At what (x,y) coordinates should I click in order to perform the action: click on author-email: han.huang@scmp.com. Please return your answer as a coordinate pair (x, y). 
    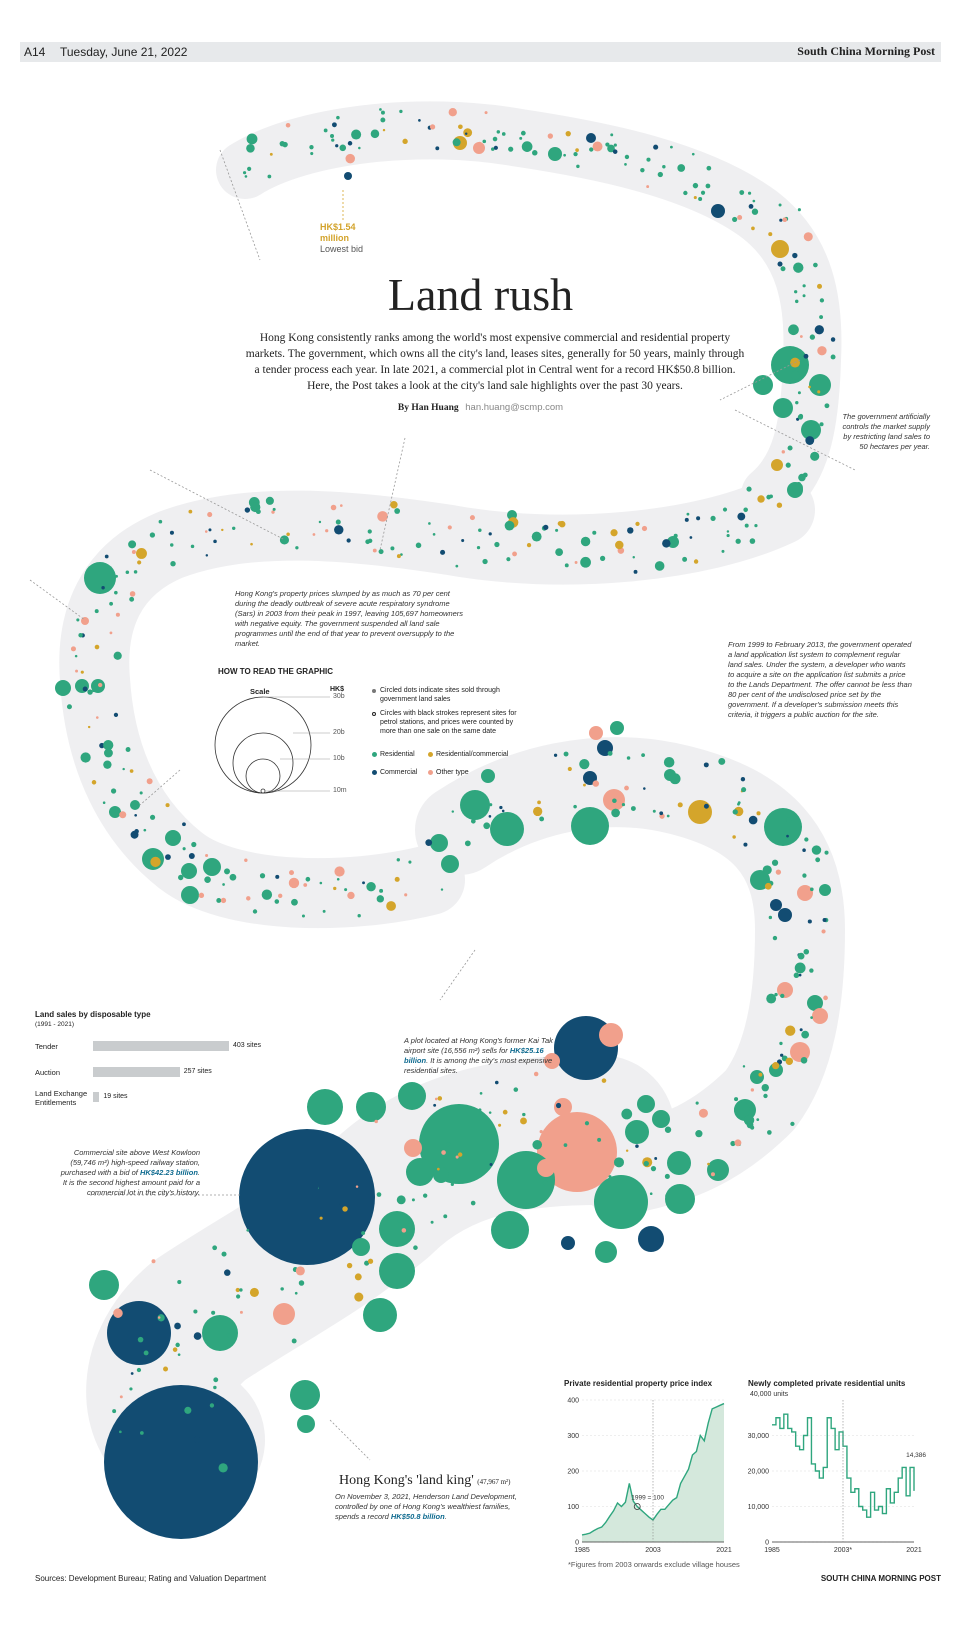
    Looking at the image, I should click on (514, 407).